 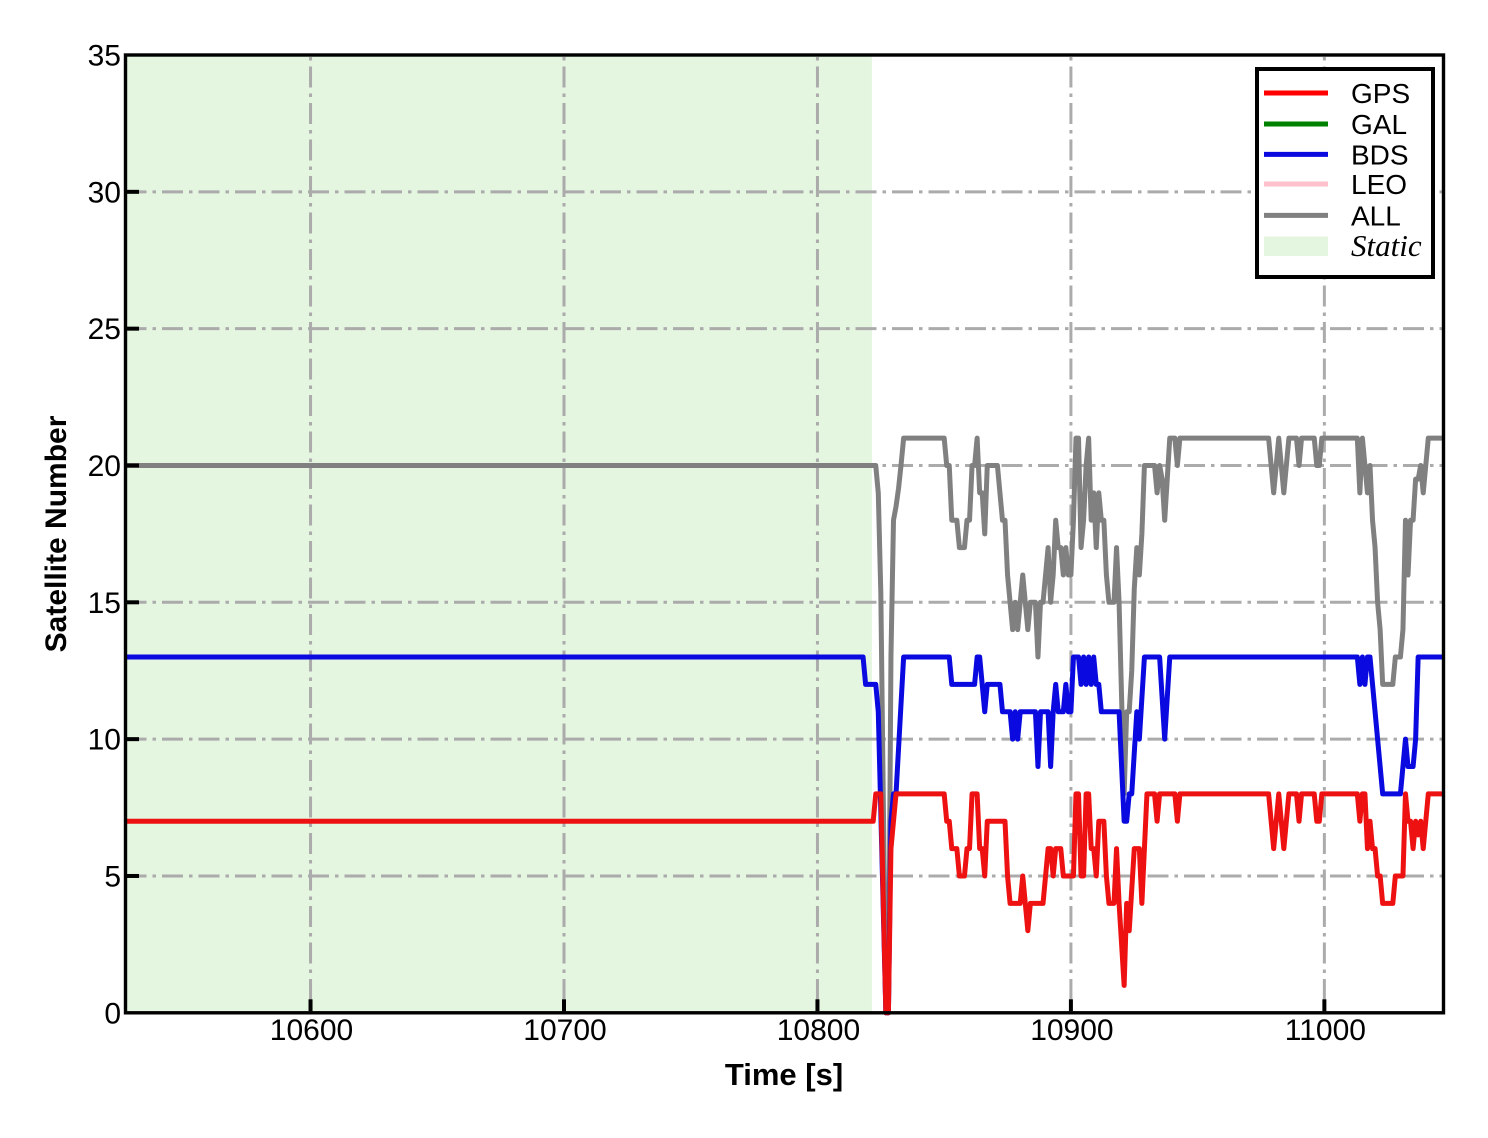 What do you see at coordinates (104, 329) in the screenshot?
I see `svg-text: 25` at bounding box center [104, 329].